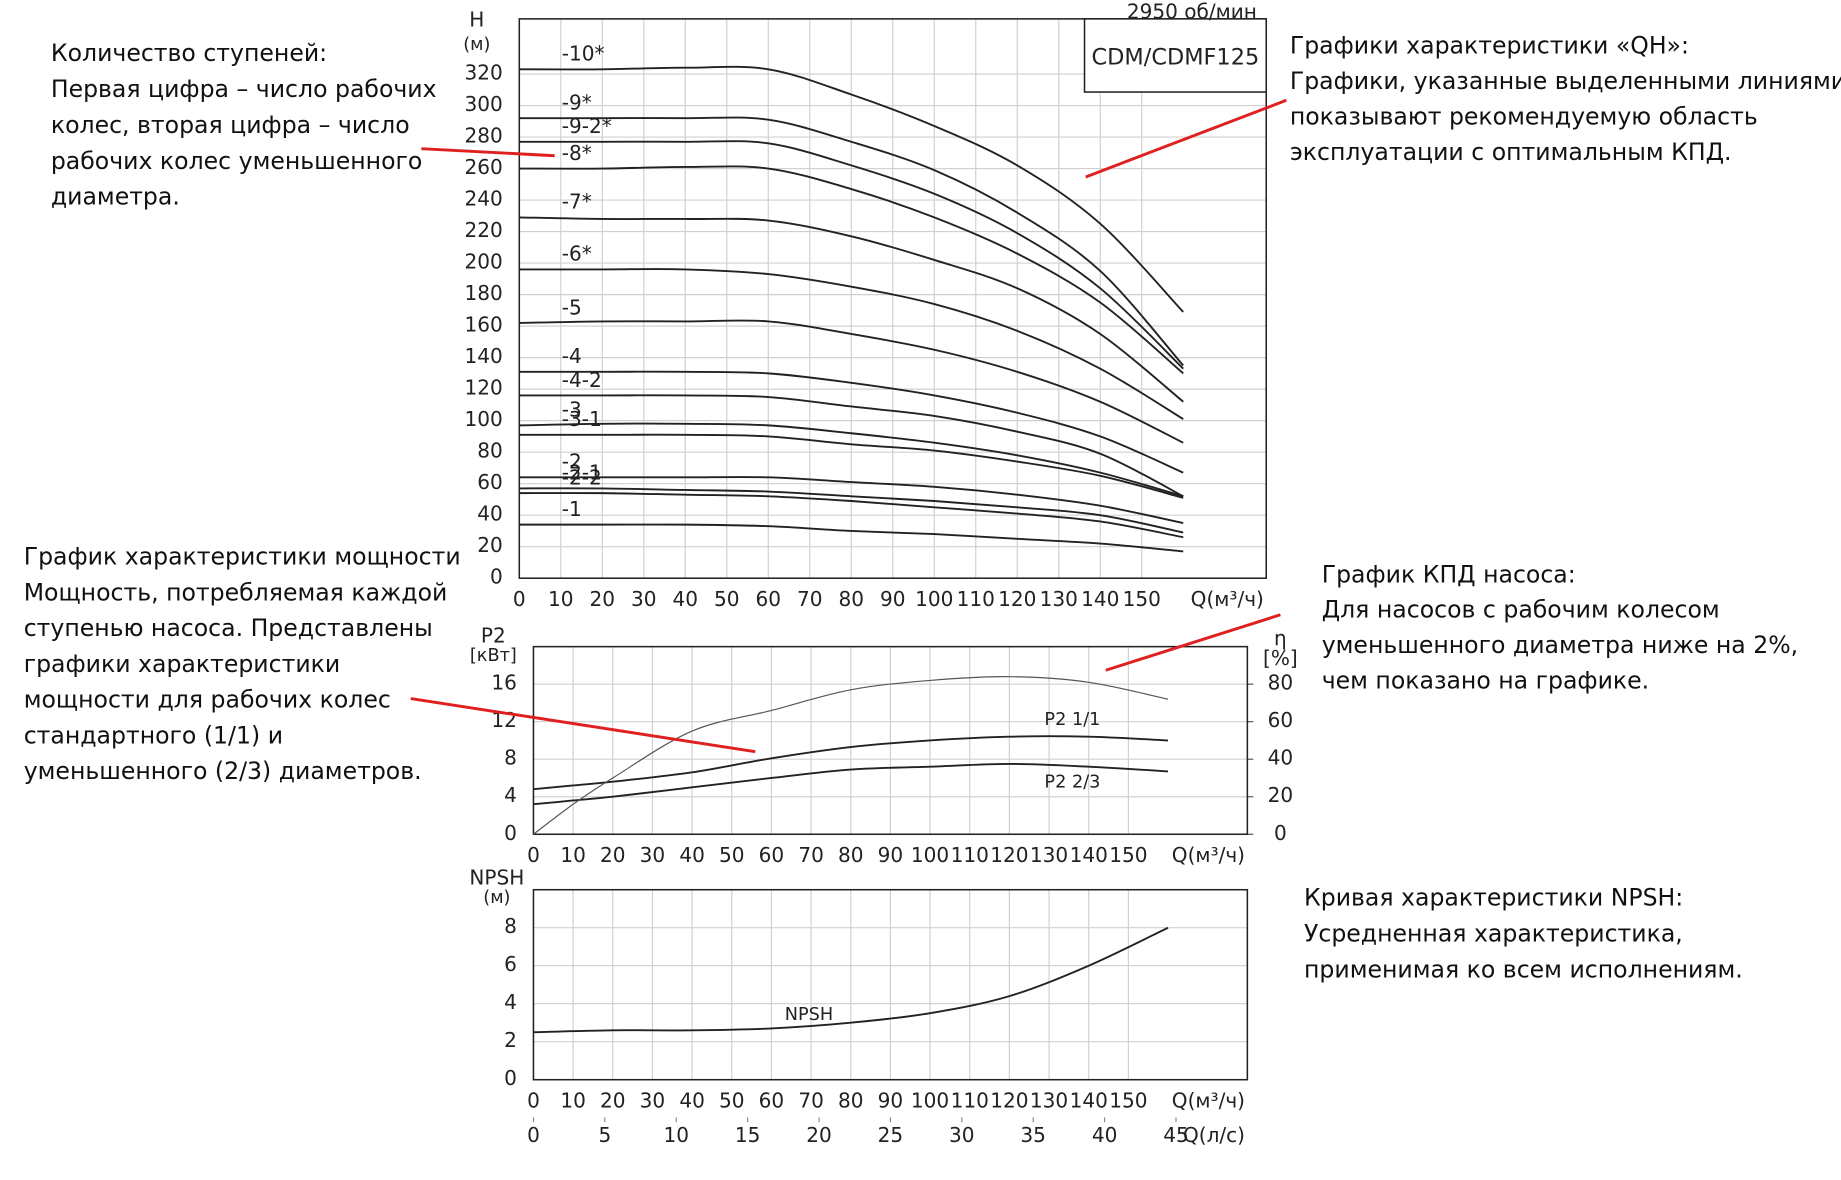 The height and width of the screenshot is (1180, 1841). What do you see at coordinates (572, 462) in the screenshot?
I see `series-label: -2` at bounding box center [572, 462].